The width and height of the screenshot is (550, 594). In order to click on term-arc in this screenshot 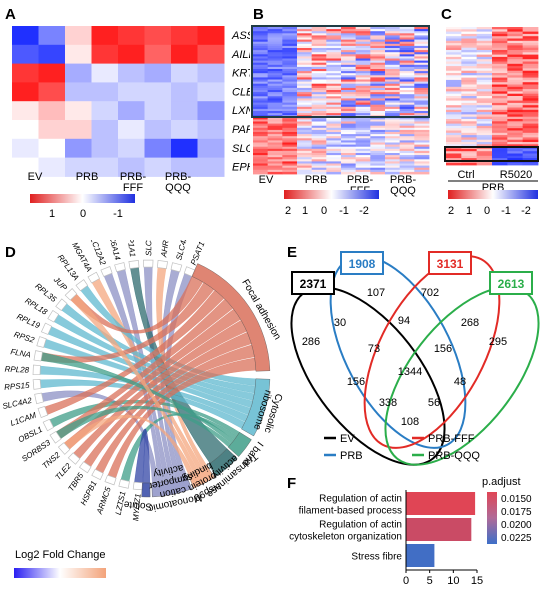, I will do `click(201, 477)`.